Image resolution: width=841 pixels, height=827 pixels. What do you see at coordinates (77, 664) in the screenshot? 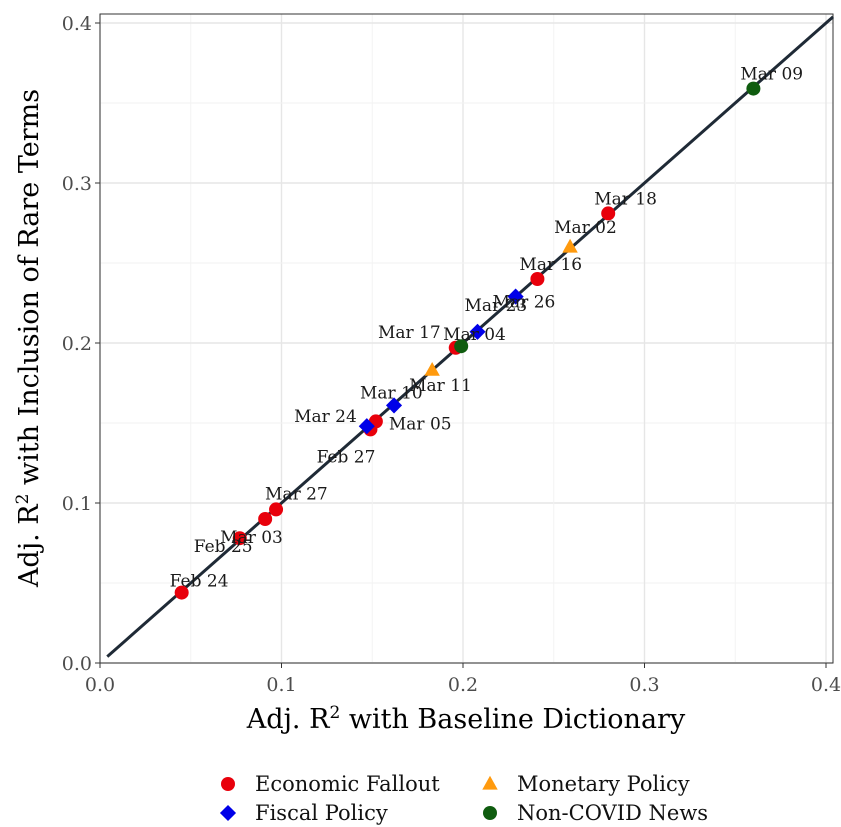
I see `y-tick-label: 0.0` at bounding box center [77, 664].